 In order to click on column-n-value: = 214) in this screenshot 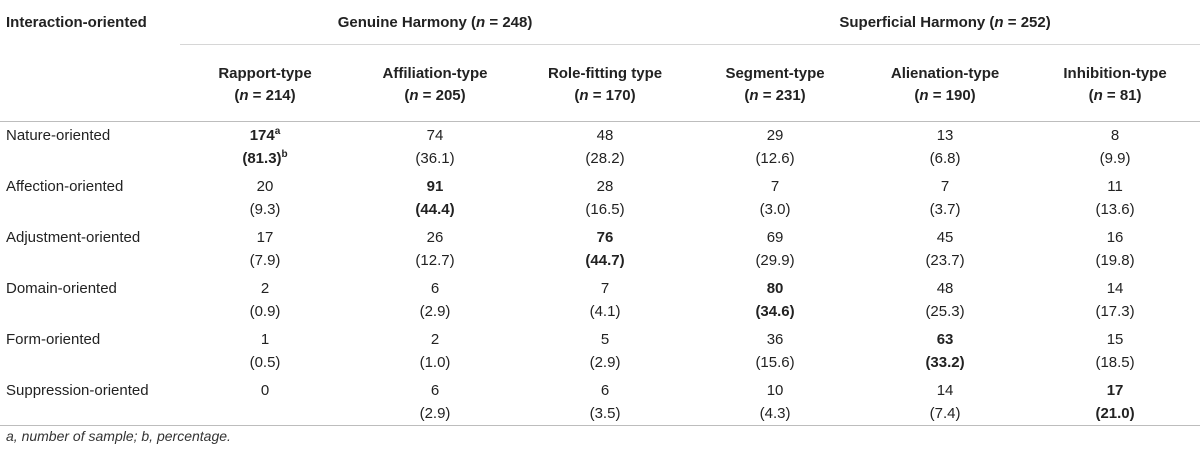, I will do `click(272, 95)`.